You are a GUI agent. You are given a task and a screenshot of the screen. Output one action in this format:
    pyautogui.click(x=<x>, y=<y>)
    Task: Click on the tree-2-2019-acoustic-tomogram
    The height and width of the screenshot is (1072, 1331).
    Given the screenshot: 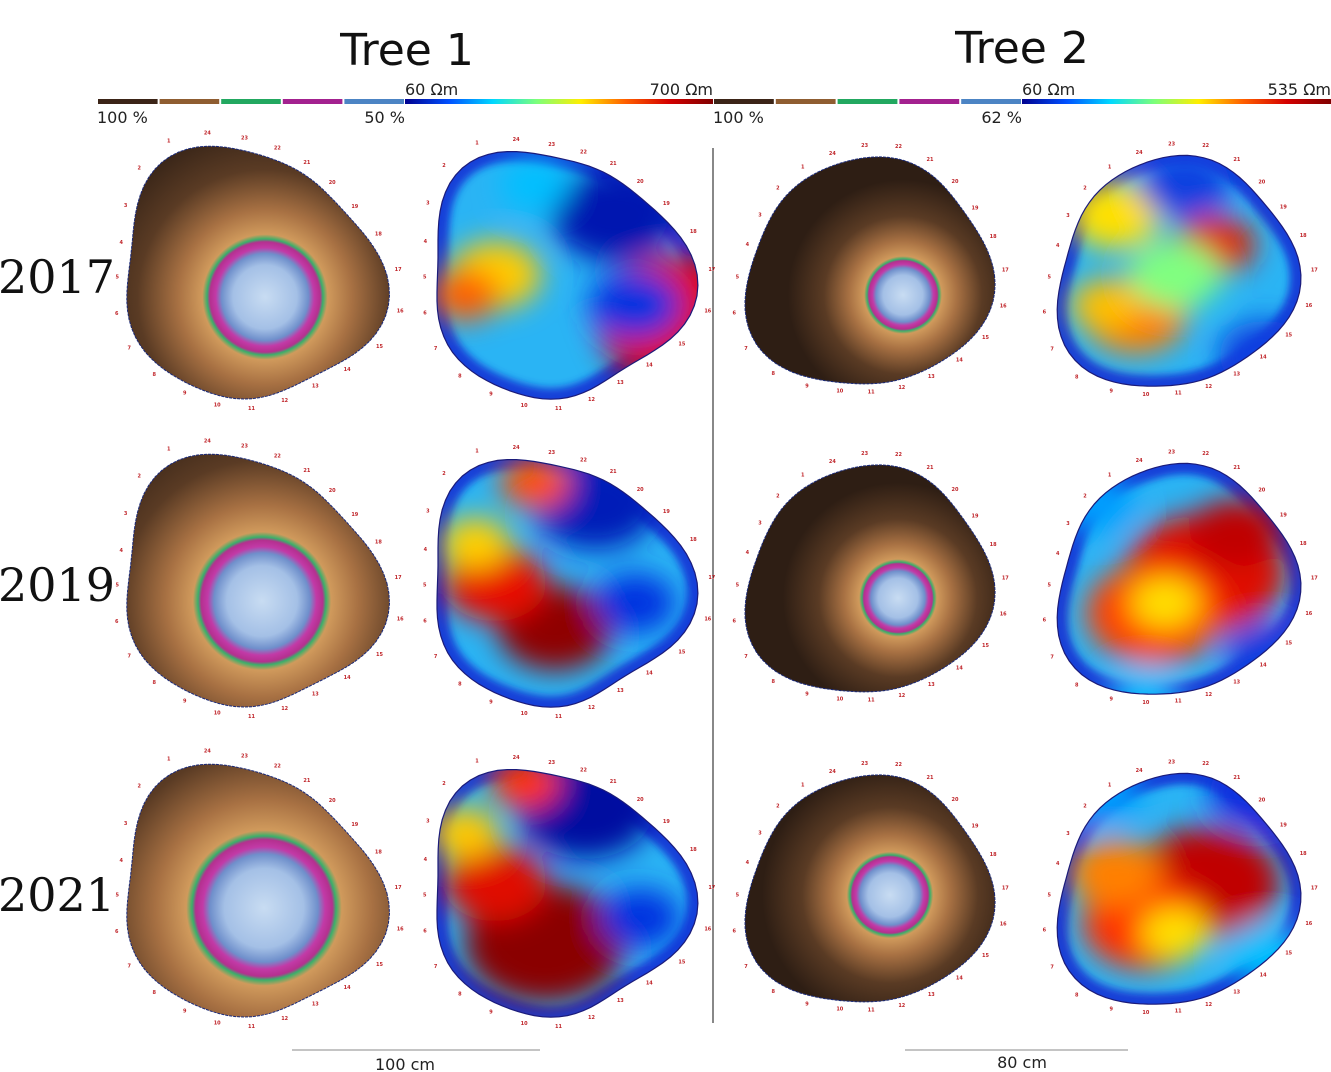 What is the action you would take?
    pyautogui.click(x=870, y=578)
    